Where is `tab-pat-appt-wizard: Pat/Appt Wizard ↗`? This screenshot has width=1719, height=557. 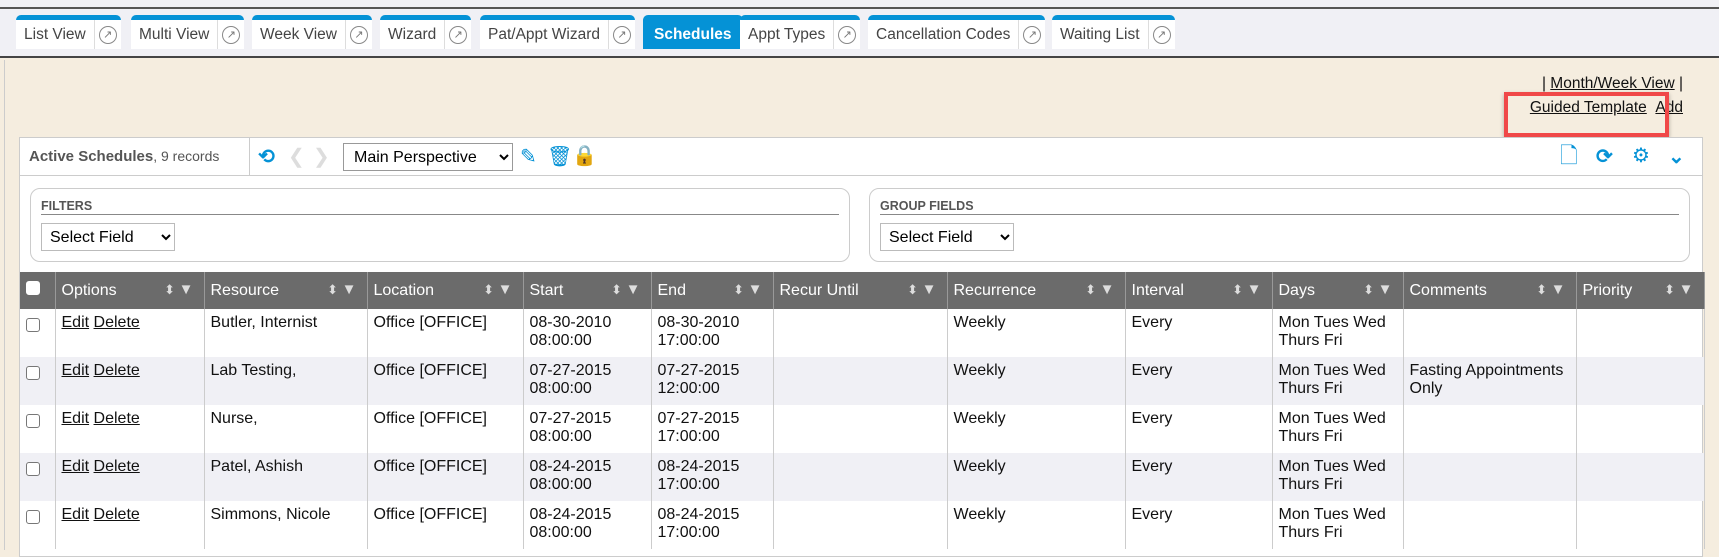 tab-pat-appt-wizard: Pat/Appt Wizard ↗ is located at coordinates (557, 32).